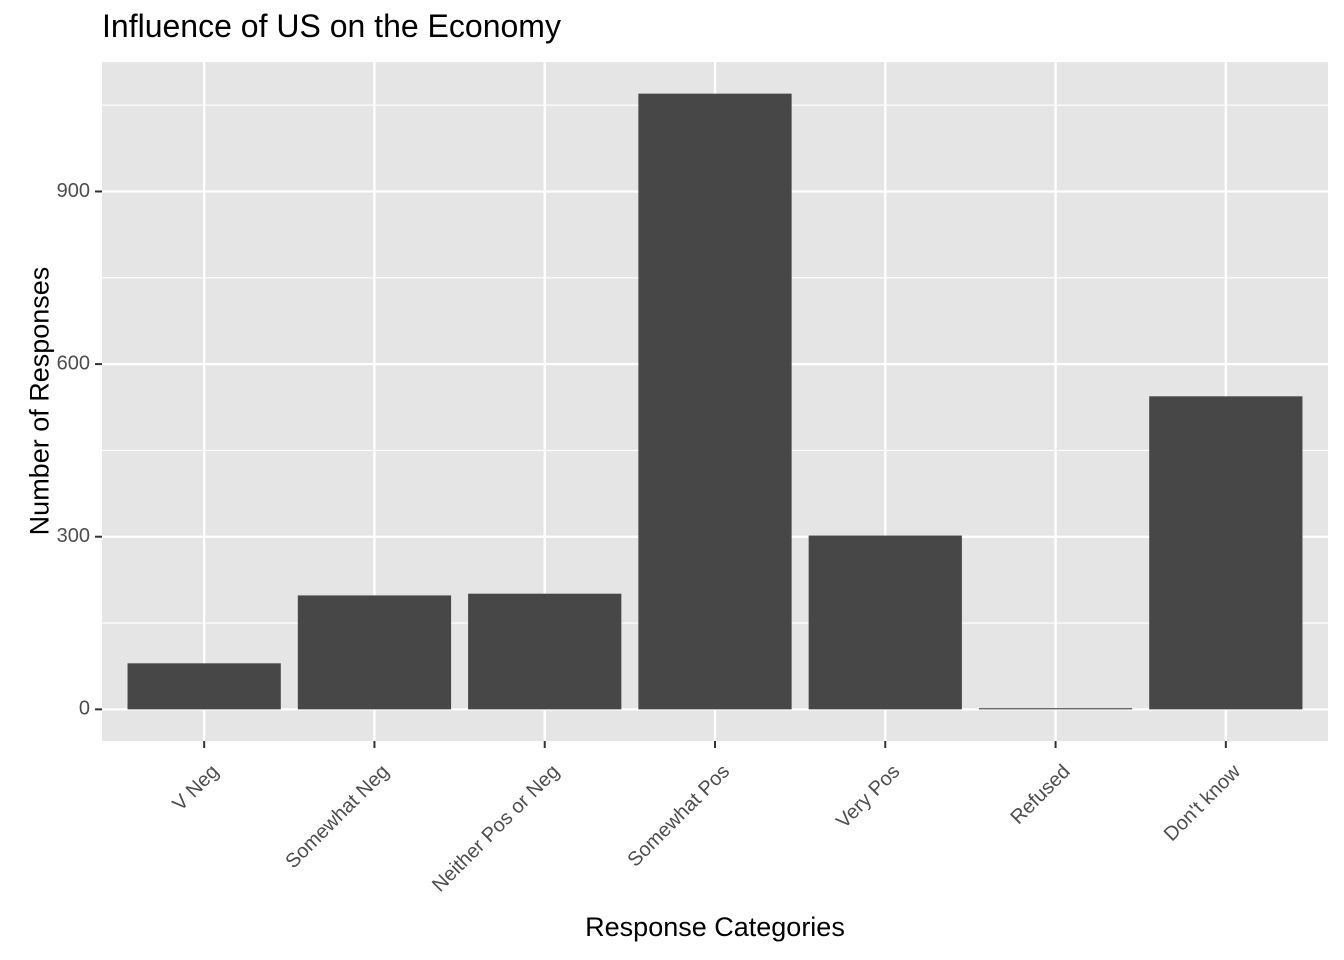 This screenshot has height=960, width=1344. What do you see at coordinates (331, 26) in the screenshot?
I see `chart-title: Influence of US on the Economy` at bounding box center [331, 26].